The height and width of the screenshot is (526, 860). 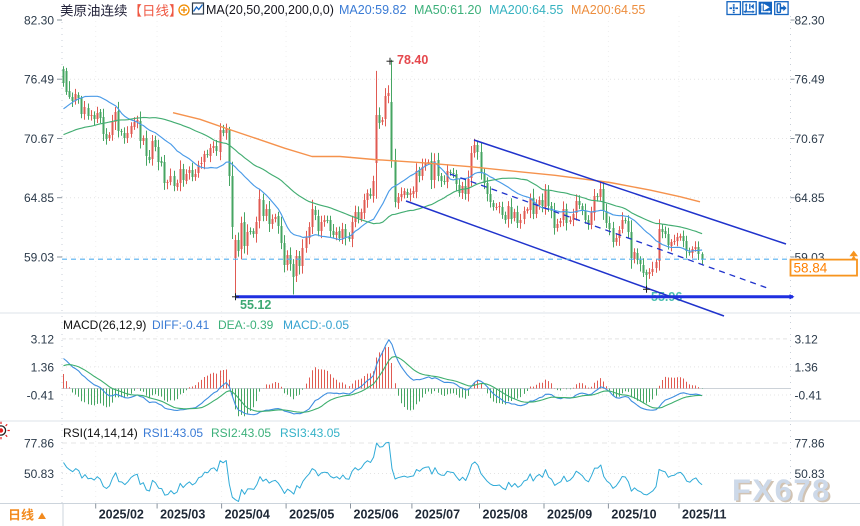 I want to click on svg-text: MA50:61.20, so click(x=447, y=10).